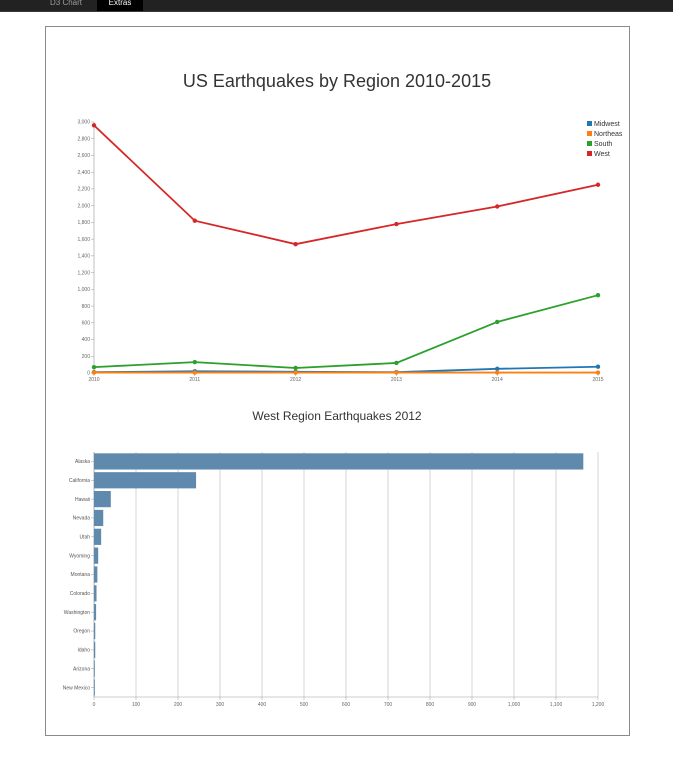 This screenshot has height=769, width=673. Describe the element at coordinates (96, 574) in the screenshot. I see `bar-montana` at that location.